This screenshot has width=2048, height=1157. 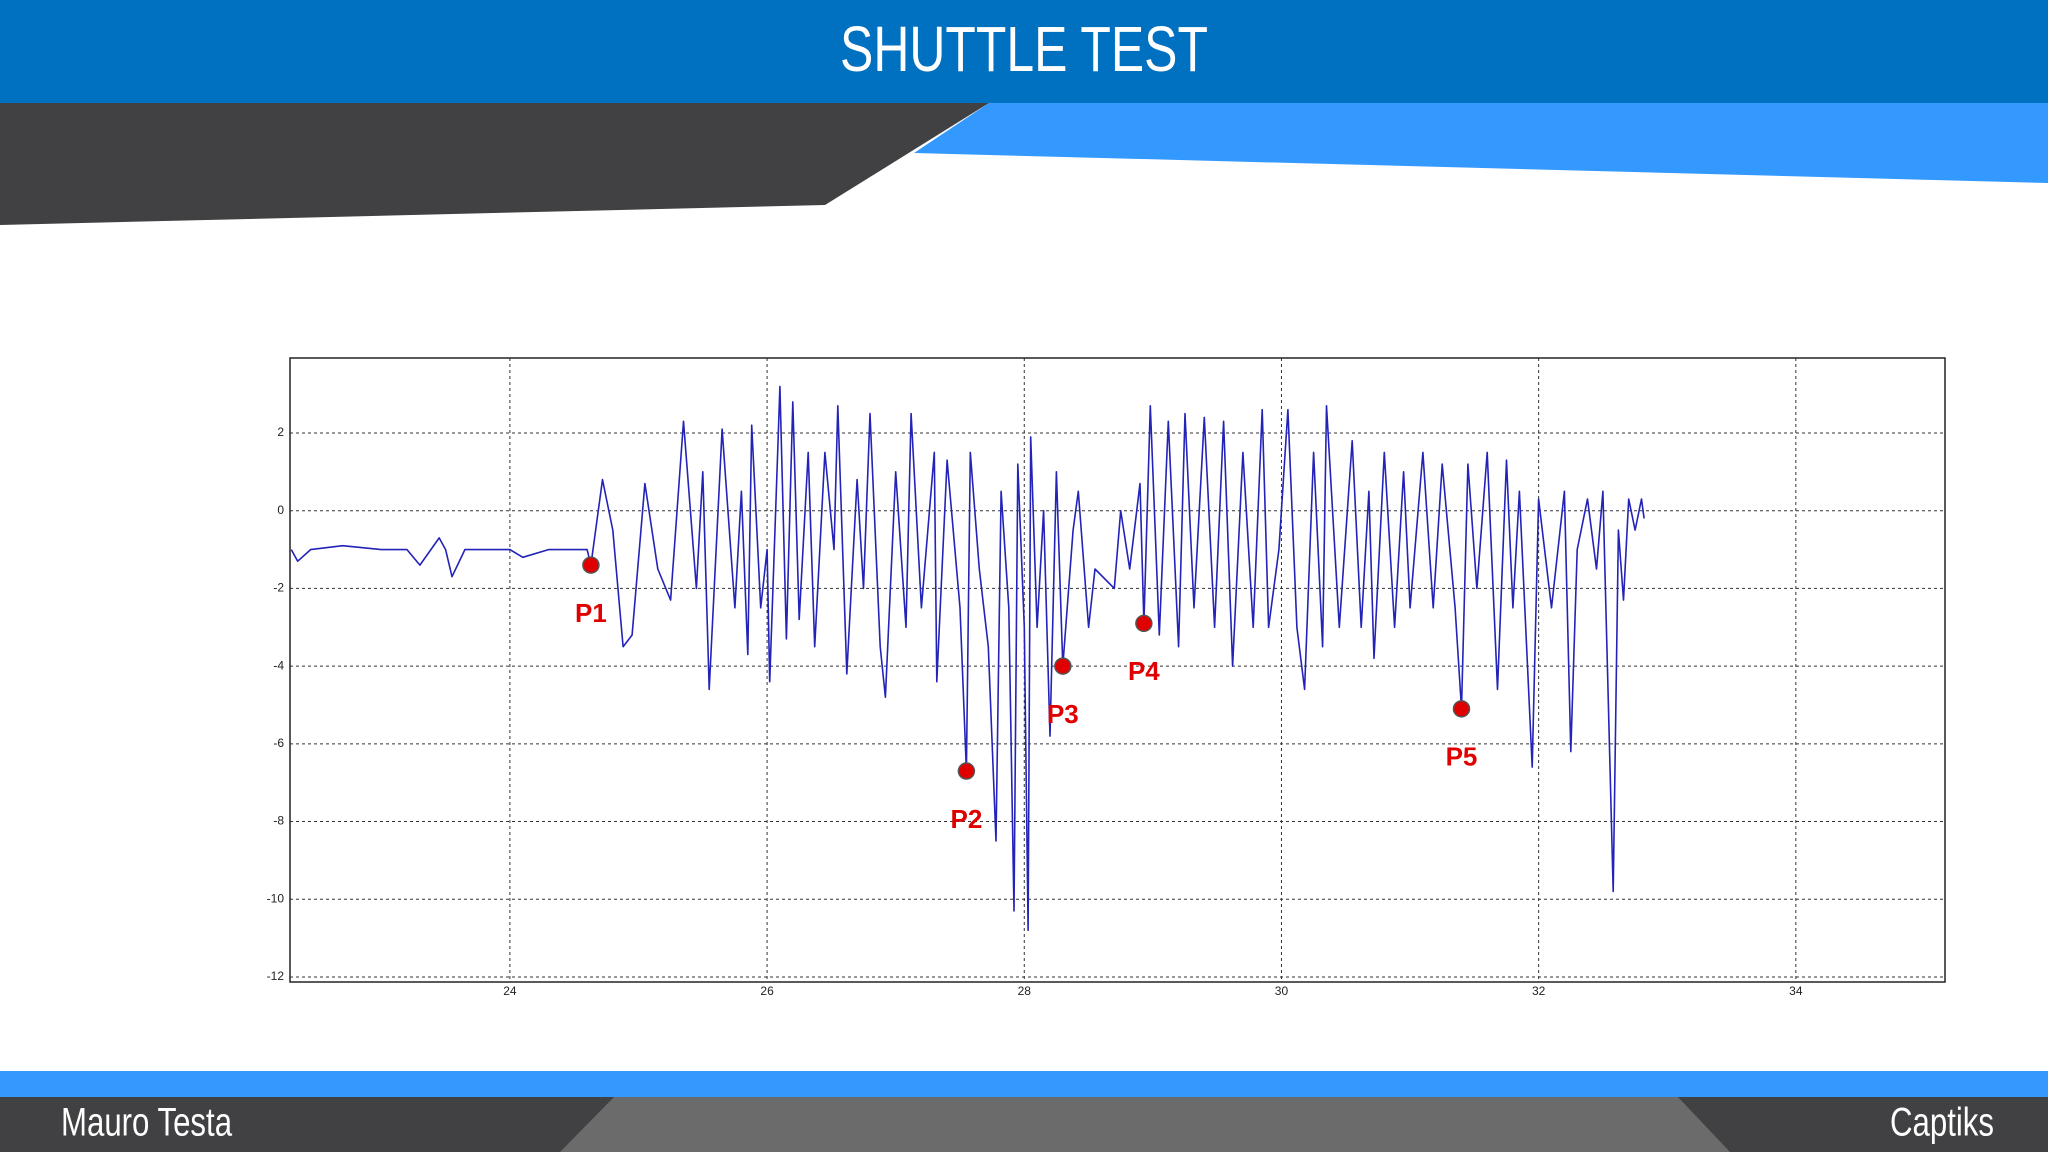 What do you see at coordinates (1462, 757) in the screenshot?
I see `event-label: P5` at bounding box center [1462, 757].